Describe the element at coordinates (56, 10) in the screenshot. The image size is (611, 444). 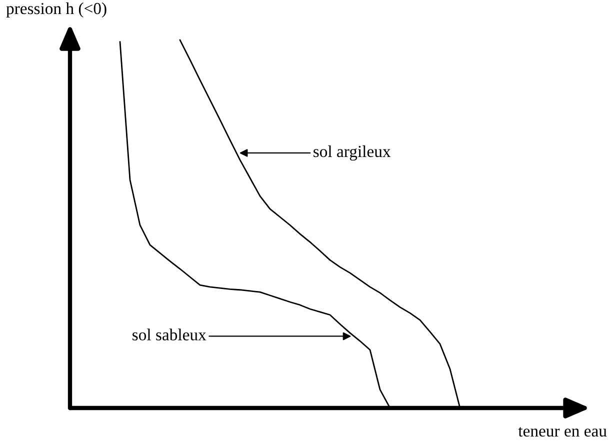
I see `y-axis-title: pression h (<0)` at that location.